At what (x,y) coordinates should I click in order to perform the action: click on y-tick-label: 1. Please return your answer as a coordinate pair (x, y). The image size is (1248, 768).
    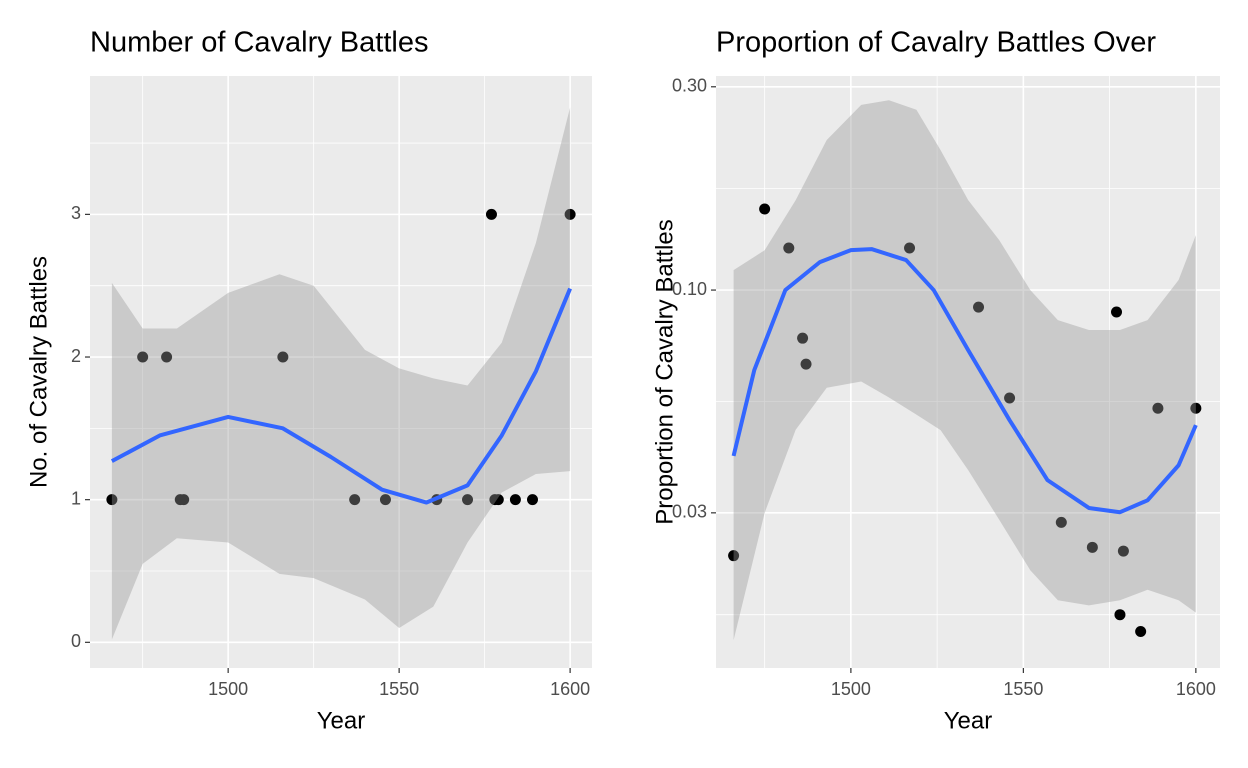
    Looking at the image, I should click on (76, 498).